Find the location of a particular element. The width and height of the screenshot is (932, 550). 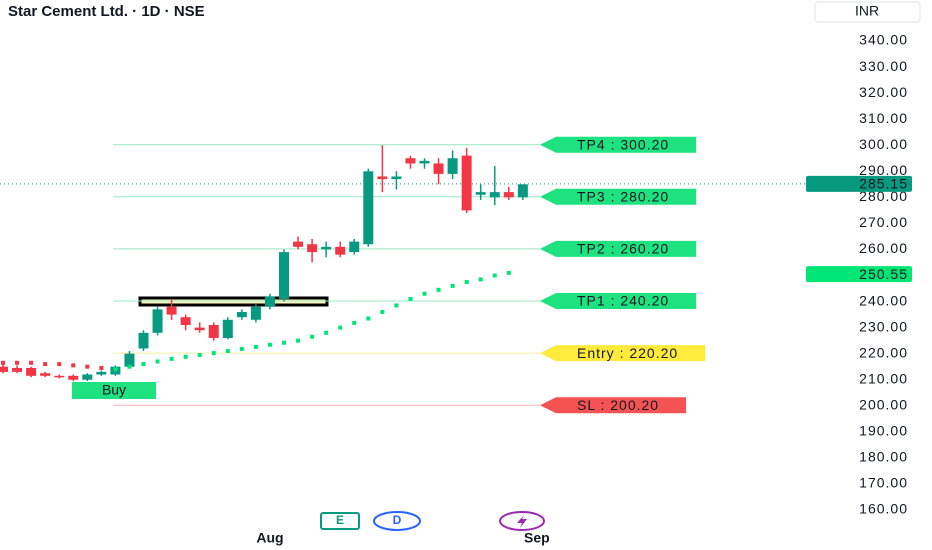

level-tag-label: SL : 200.20 is located at coordinates (618, 405).